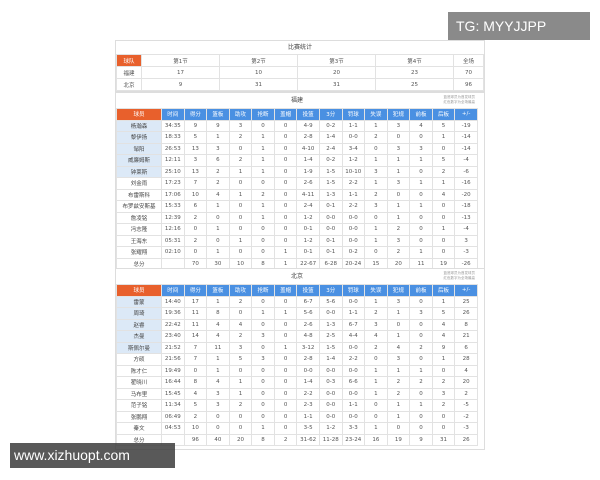 The width and height of the screenshot is (600, 480). I want to click on table-cell: 6-7, so click(353, 324).